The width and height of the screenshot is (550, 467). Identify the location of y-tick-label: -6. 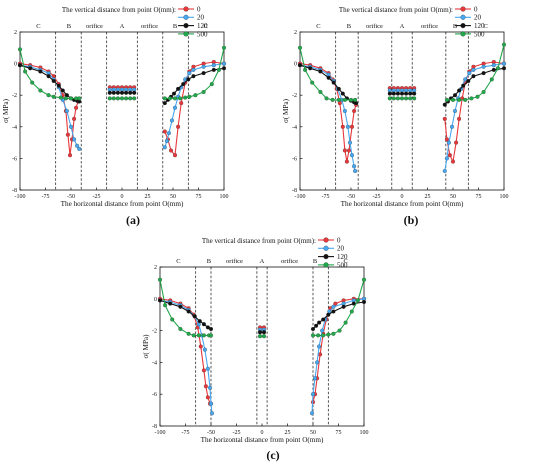
(14, 159).